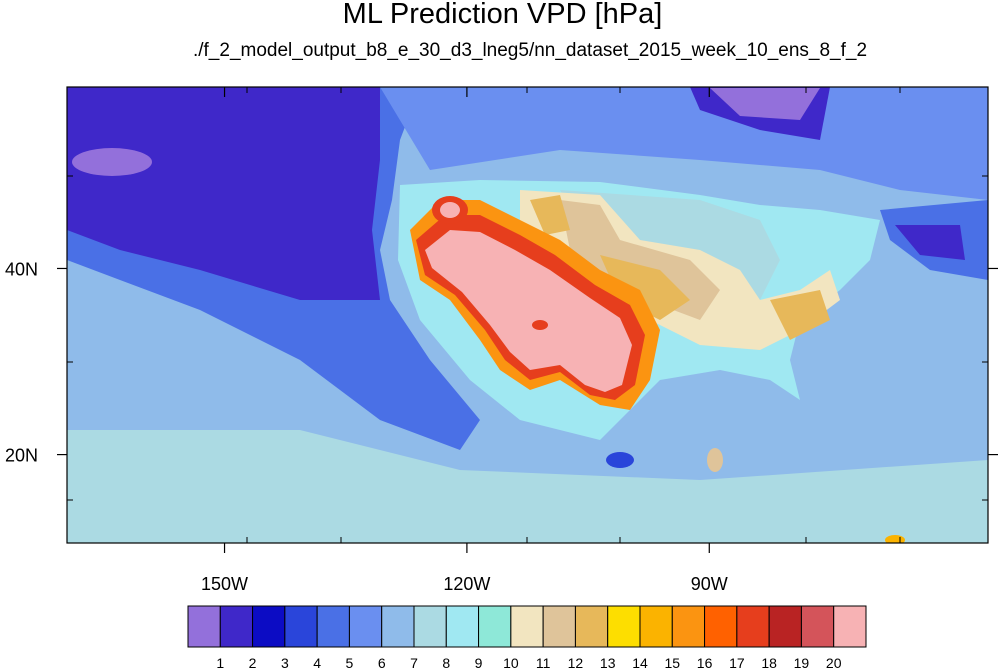  Describe the element at coordinates (834, 663) in the screenshot. I see `colorbar-label: 20` at that location.